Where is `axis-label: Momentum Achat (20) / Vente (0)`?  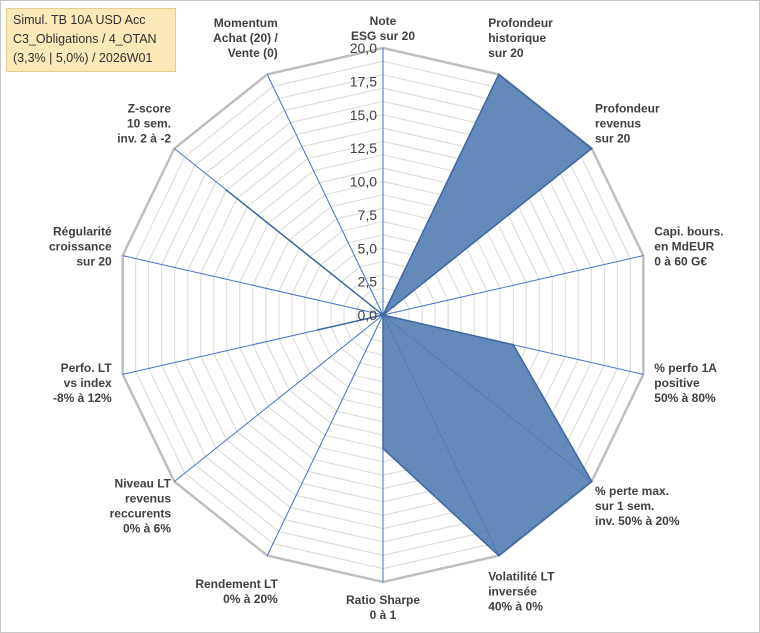
axis-label: Momentum Achat (20) / Vente (0) is located at coordinates (245, 38).